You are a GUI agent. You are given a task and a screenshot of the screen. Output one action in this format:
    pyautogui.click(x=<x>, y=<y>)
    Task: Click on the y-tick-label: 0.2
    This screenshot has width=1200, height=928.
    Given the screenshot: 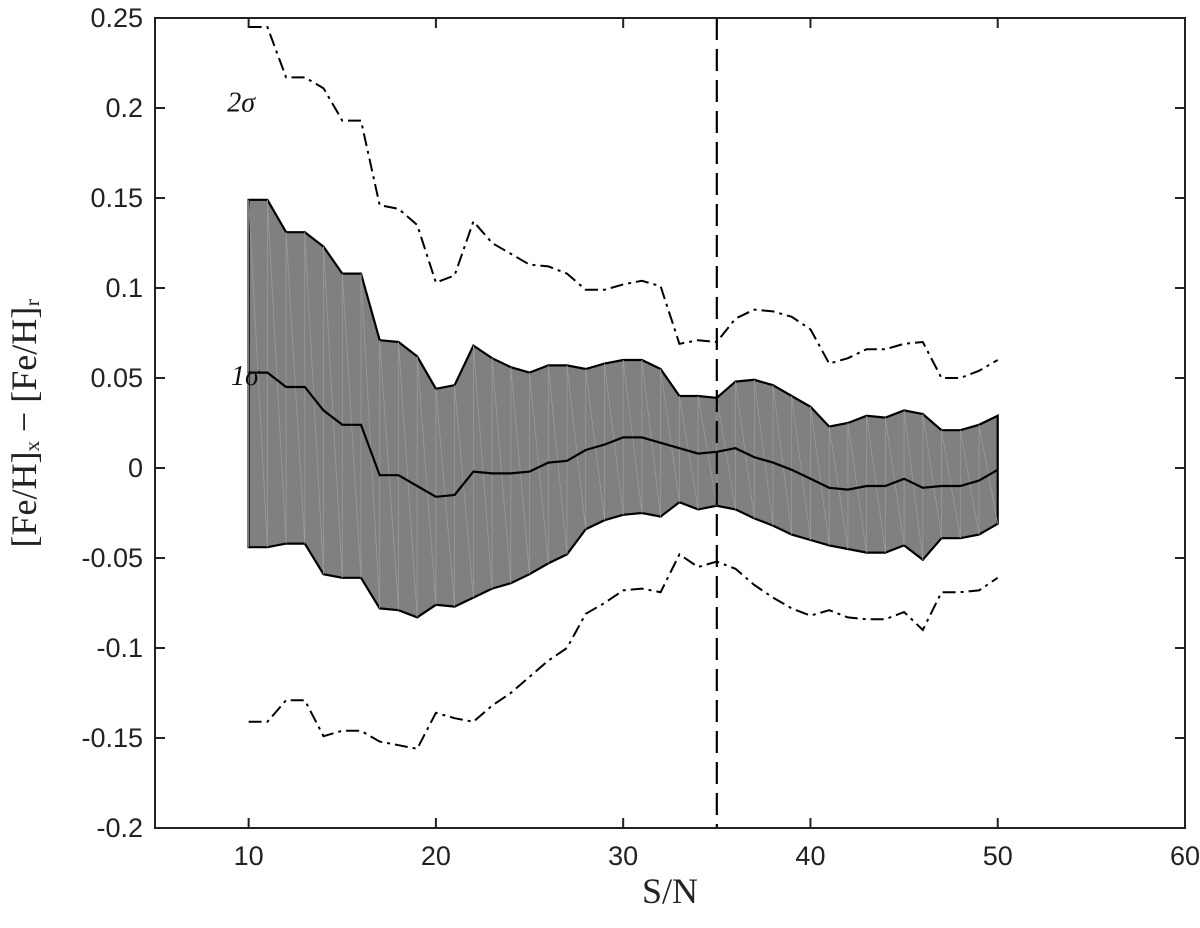 What is the action you would take?
    pyautogui.click(x=124, y=108)
    